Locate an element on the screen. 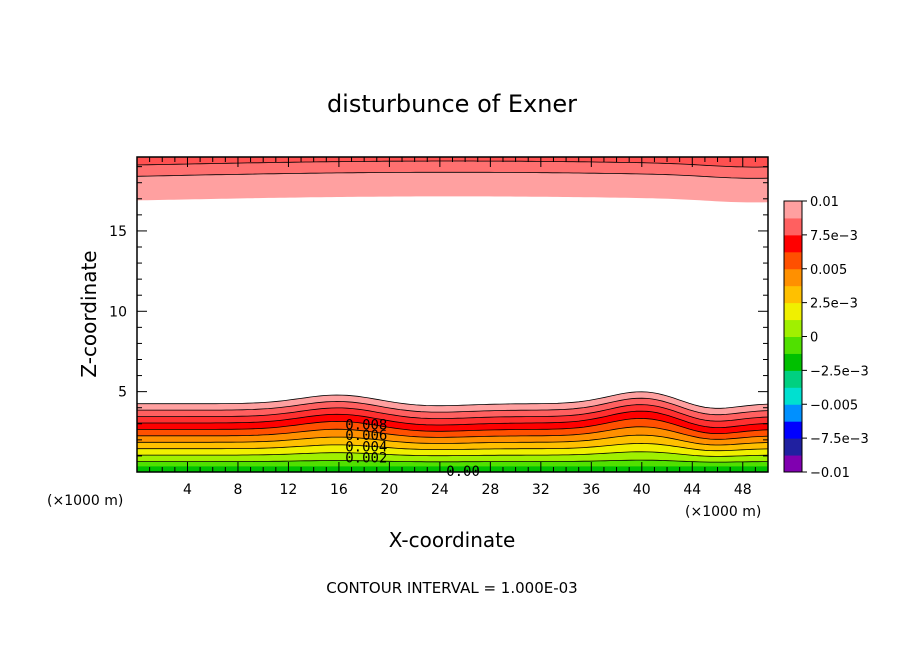 This screenshot has height=654, width=904. colorbar-label: 0.005 is located at coordinates (828, 270).